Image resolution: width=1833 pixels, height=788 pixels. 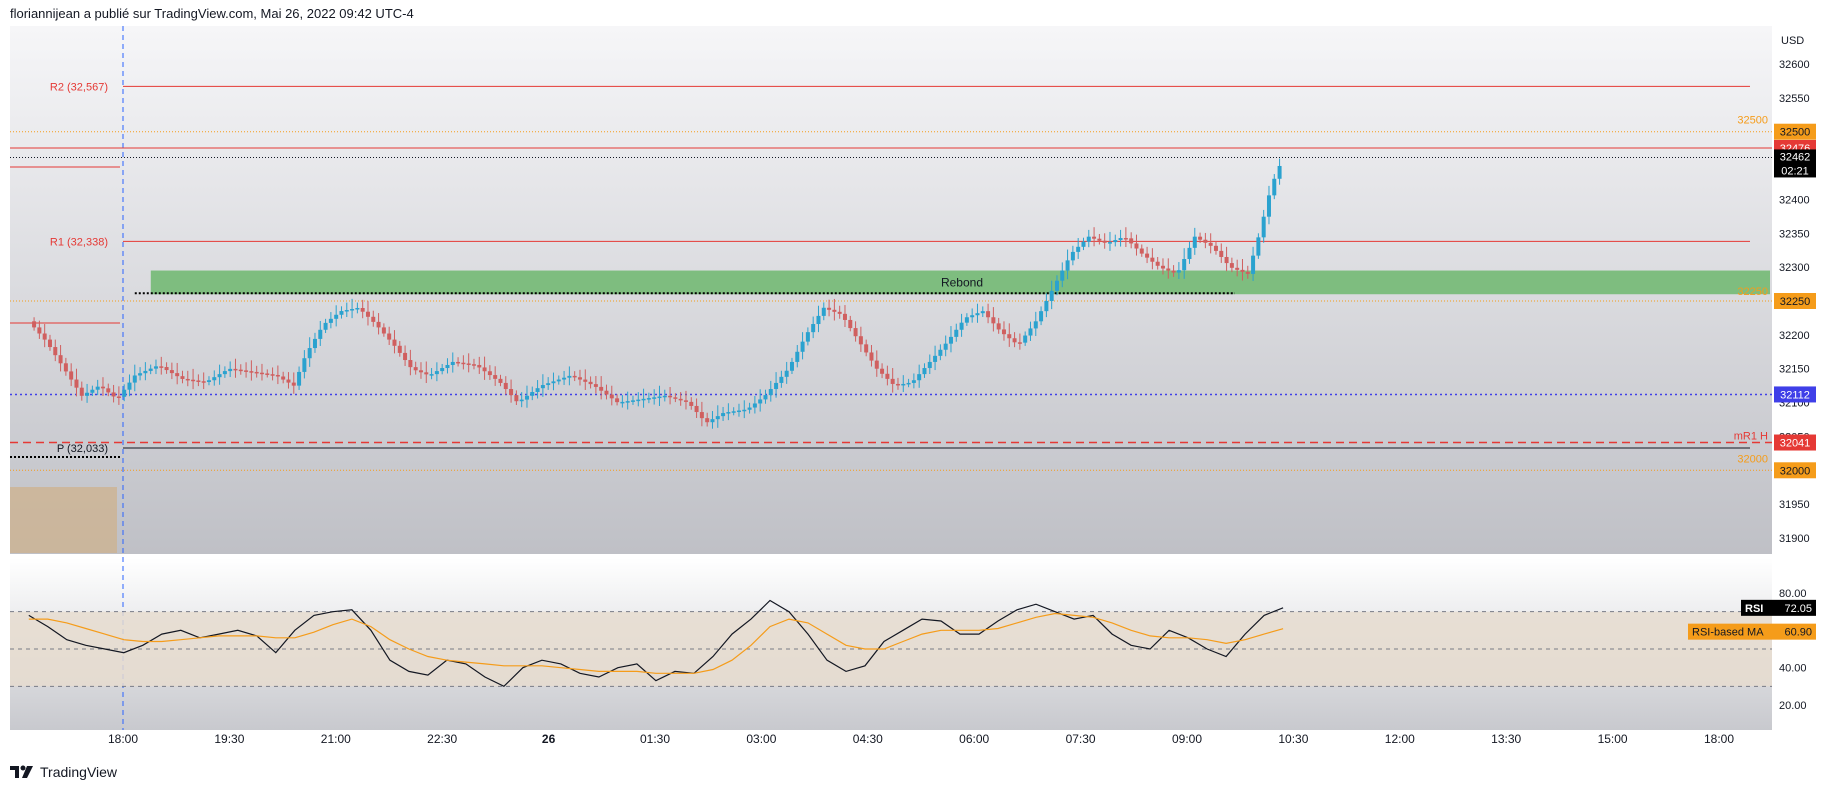 What do you see at coordinates (1794, 336) in the screenshot?
I see `price-axis-tick: 32200` at bounding box center [1794, 336].